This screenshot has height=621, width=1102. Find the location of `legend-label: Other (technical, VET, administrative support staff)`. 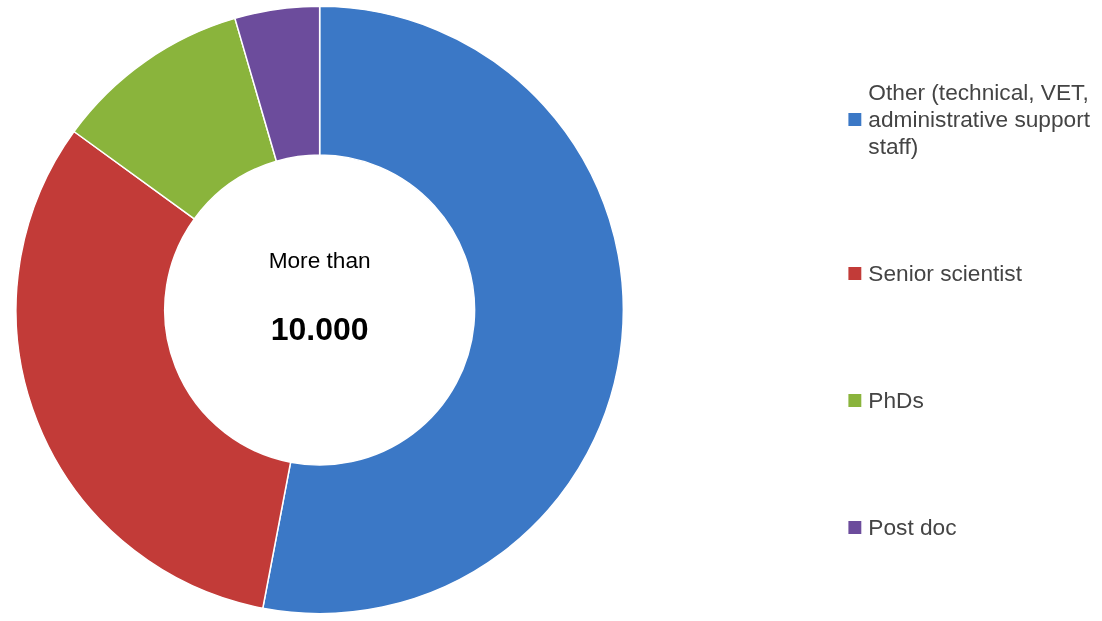

legend-label: Other (technical, VET, administrative support staff) is located at coordinates (979, 119).